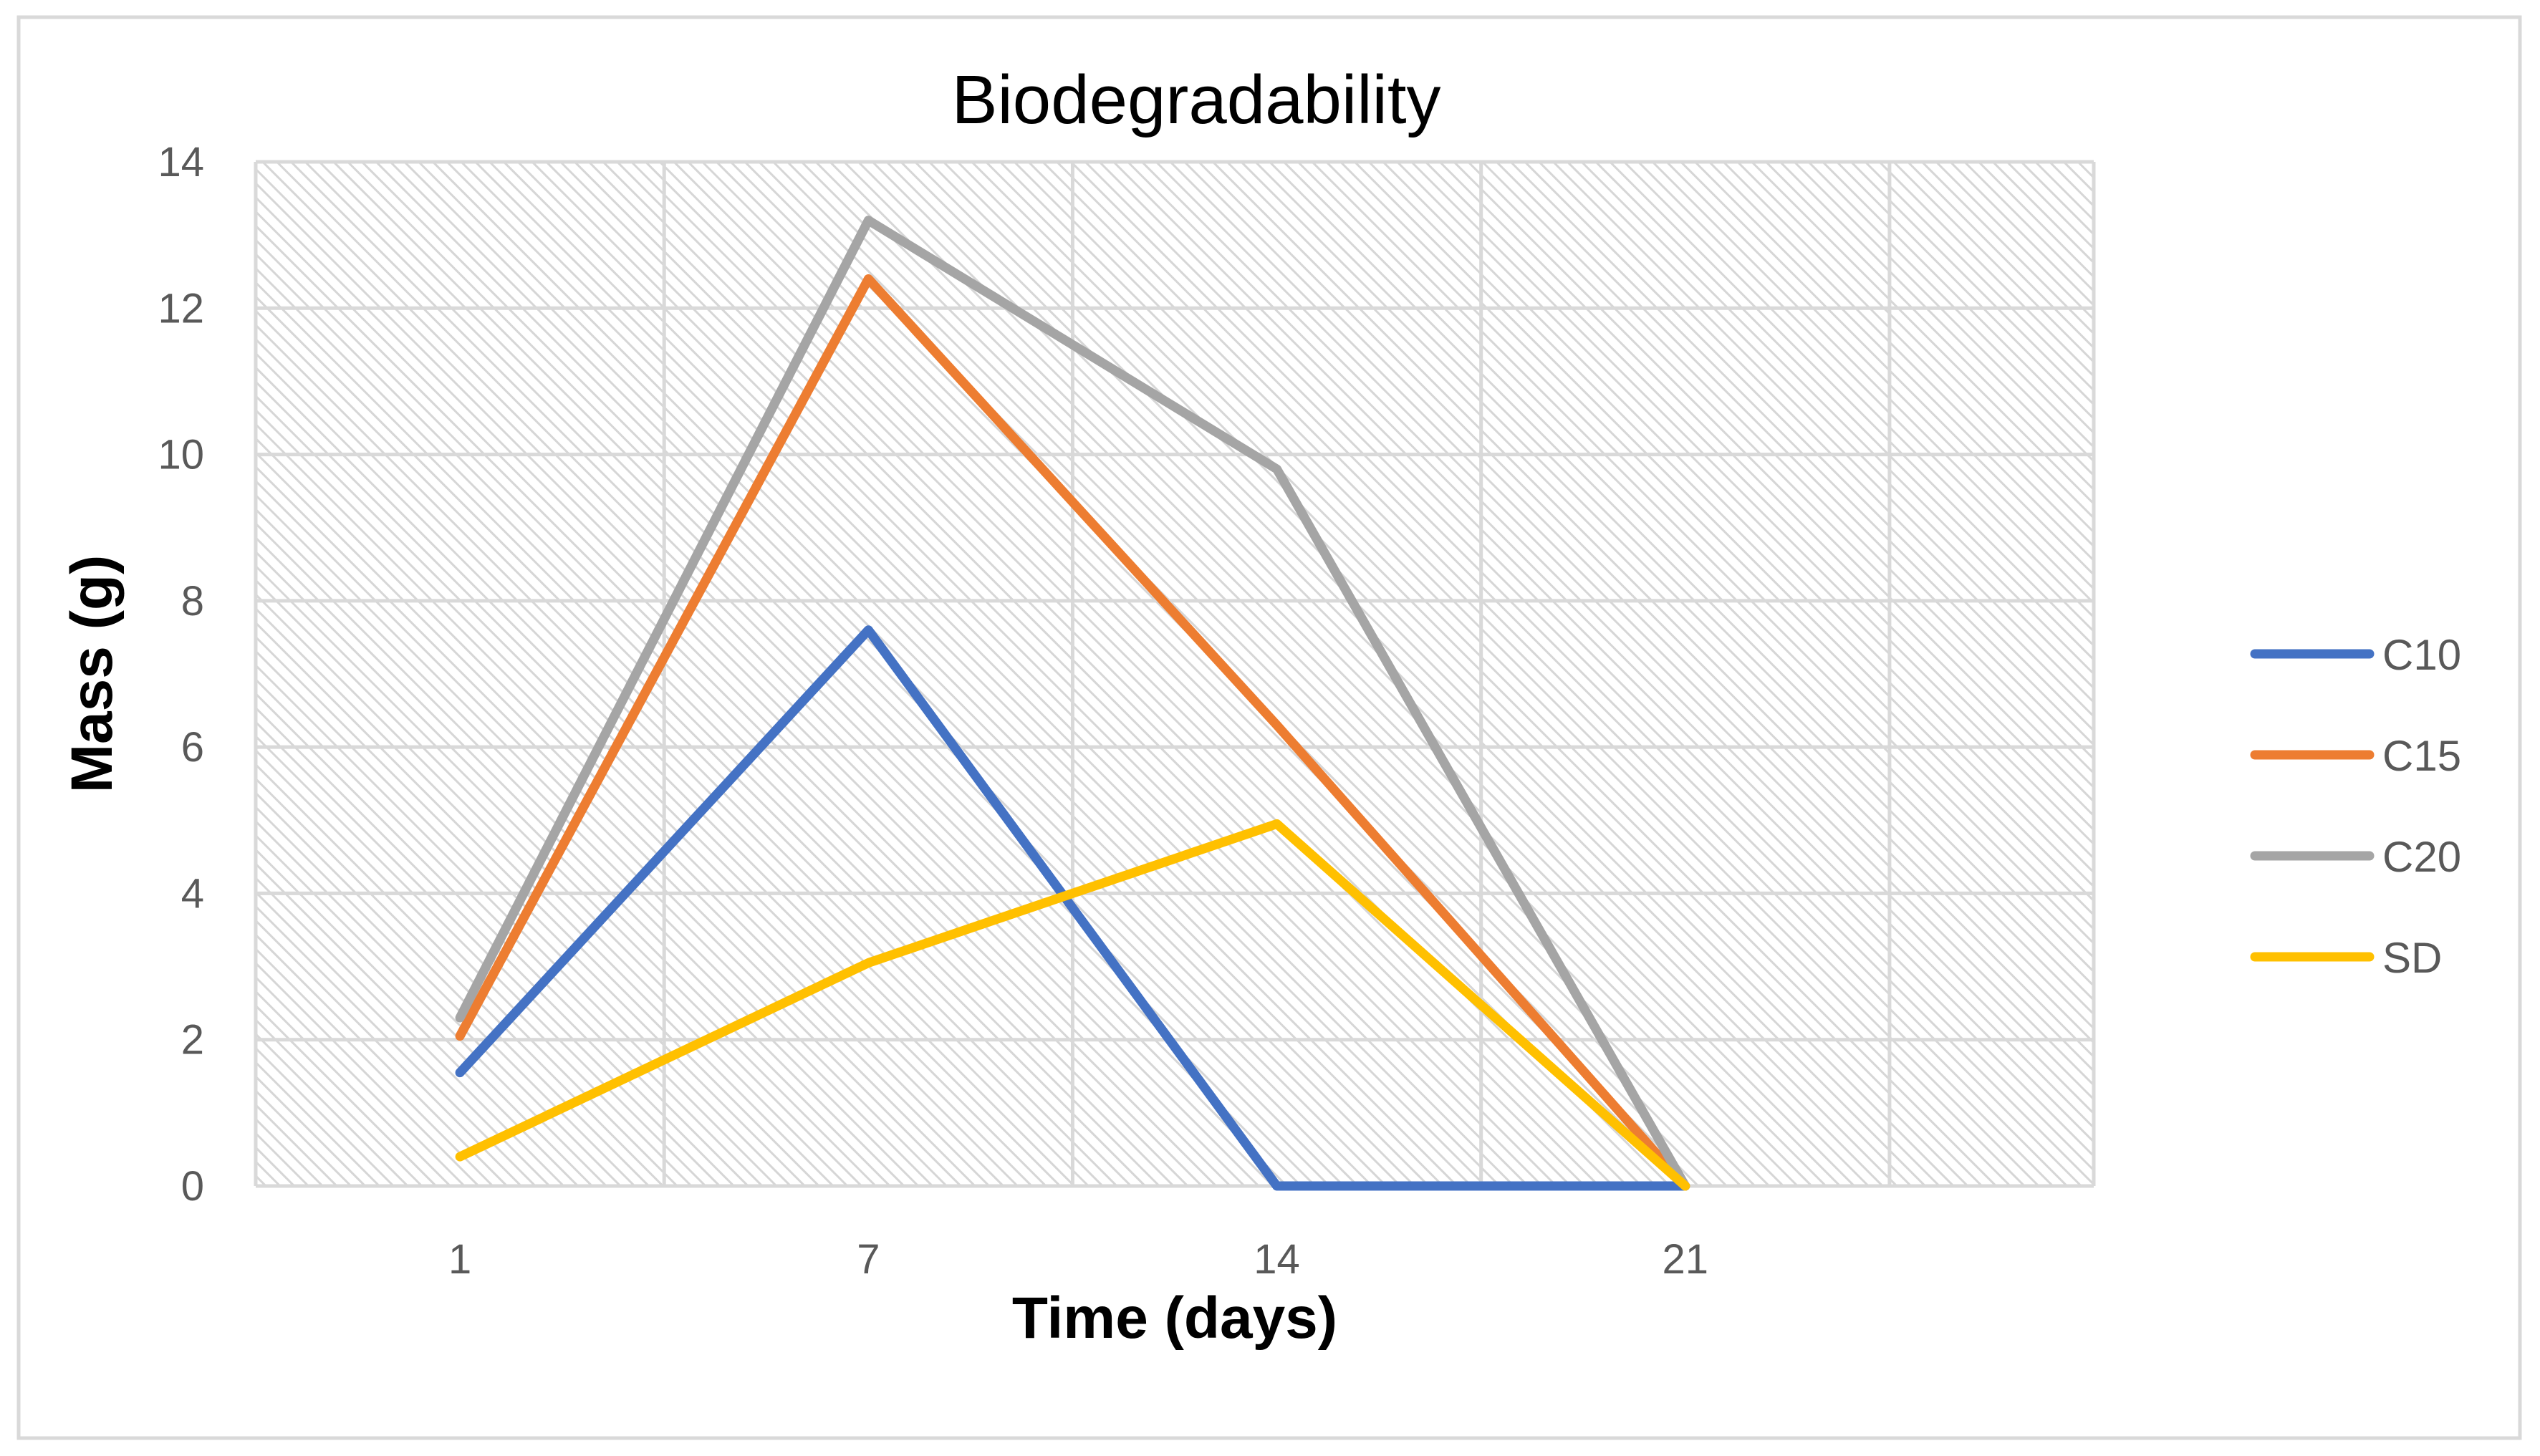 The height and width of the screenshot is (1456, 2540). Describe the element at coordinates (181, 162) in the screenshot. I see `y-tick-label: 14` at that location.